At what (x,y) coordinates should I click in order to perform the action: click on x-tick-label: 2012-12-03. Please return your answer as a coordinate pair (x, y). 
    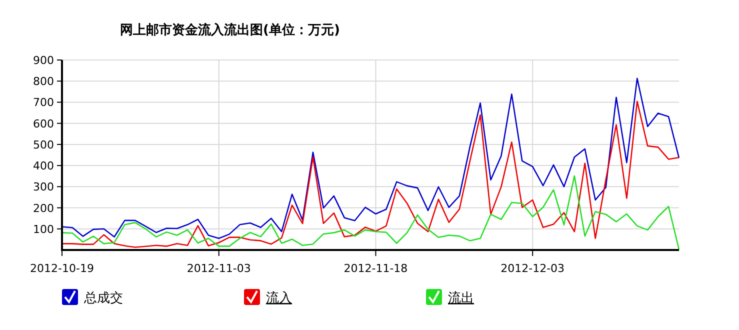
    Looking at the image, I should click on (532, 268).